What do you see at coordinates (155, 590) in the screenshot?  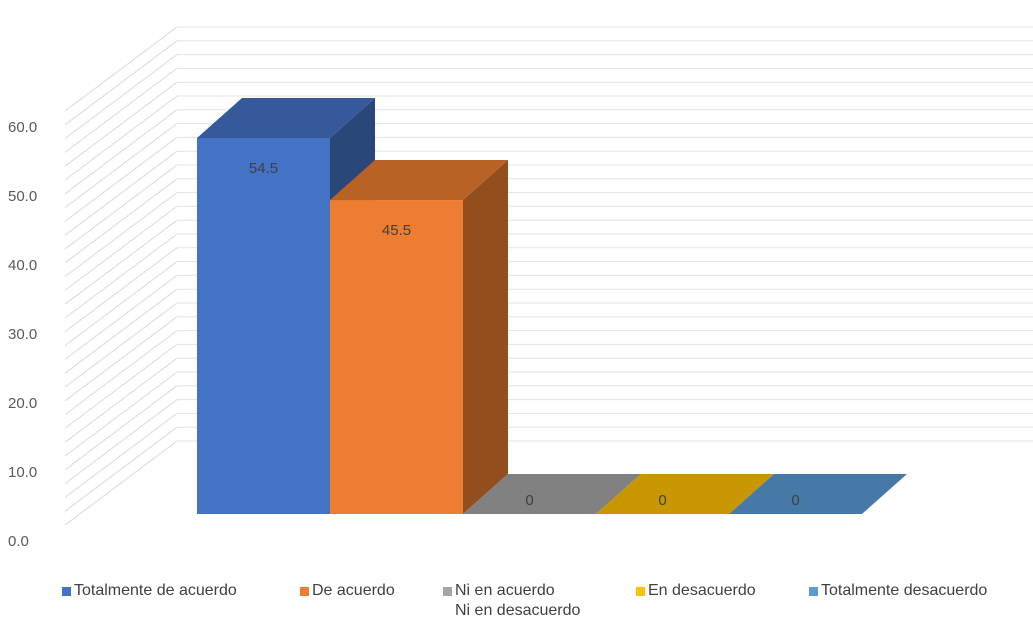 I see `legend-label: Totalmente de acuerdo` at bounding box center [155, 590].